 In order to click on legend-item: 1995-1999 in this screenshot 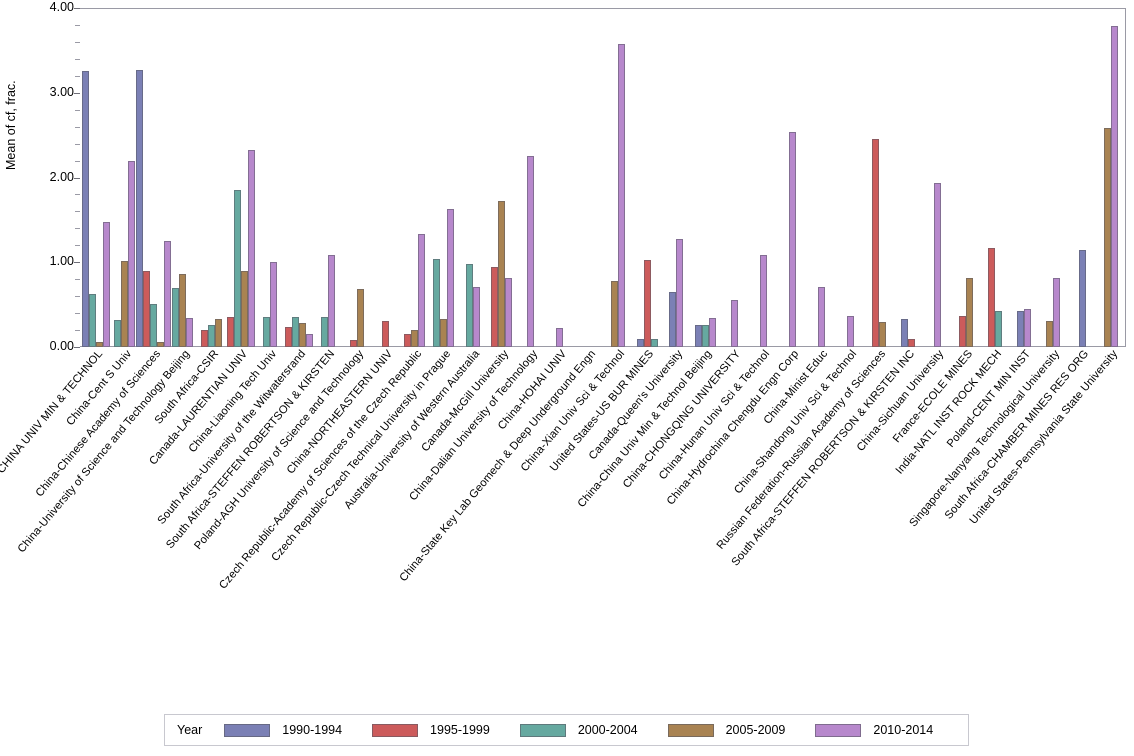, I will do `click(431, 730)`.